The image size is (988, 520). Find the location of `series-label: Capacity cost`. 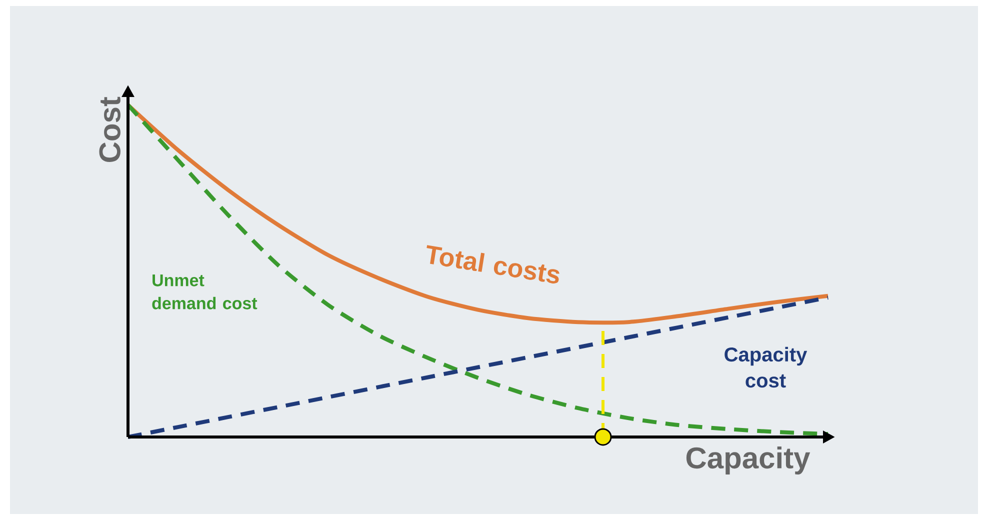

series-label: Capacity cost is located at coordinates (766, 367).